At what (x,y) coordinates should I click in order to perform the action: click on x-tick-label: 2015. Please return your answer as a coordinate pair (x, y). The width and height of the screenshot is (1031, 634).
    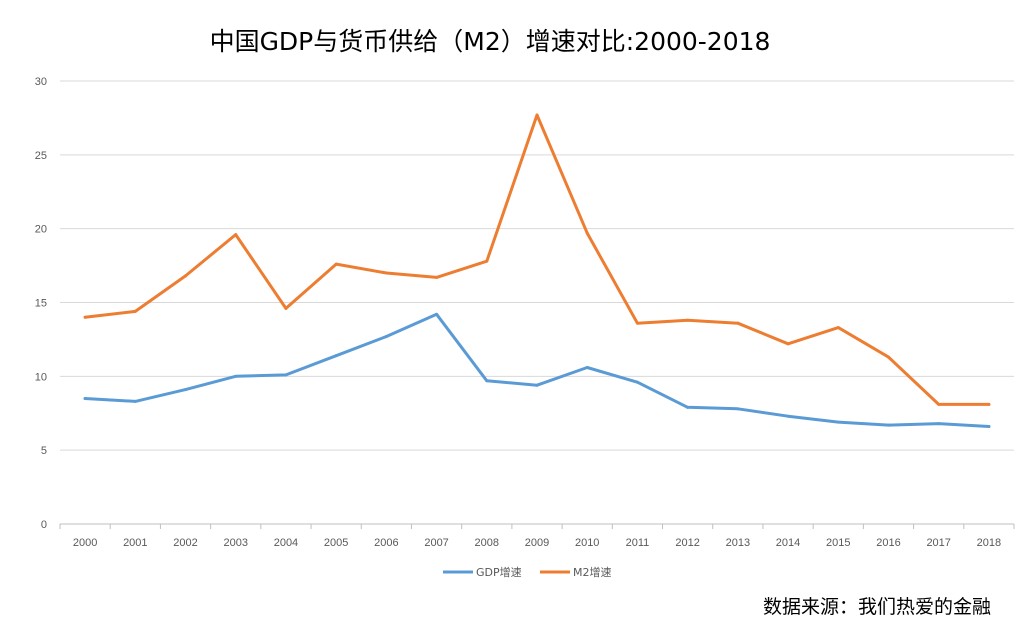
    Looking at the image, I should click on (838, 543).